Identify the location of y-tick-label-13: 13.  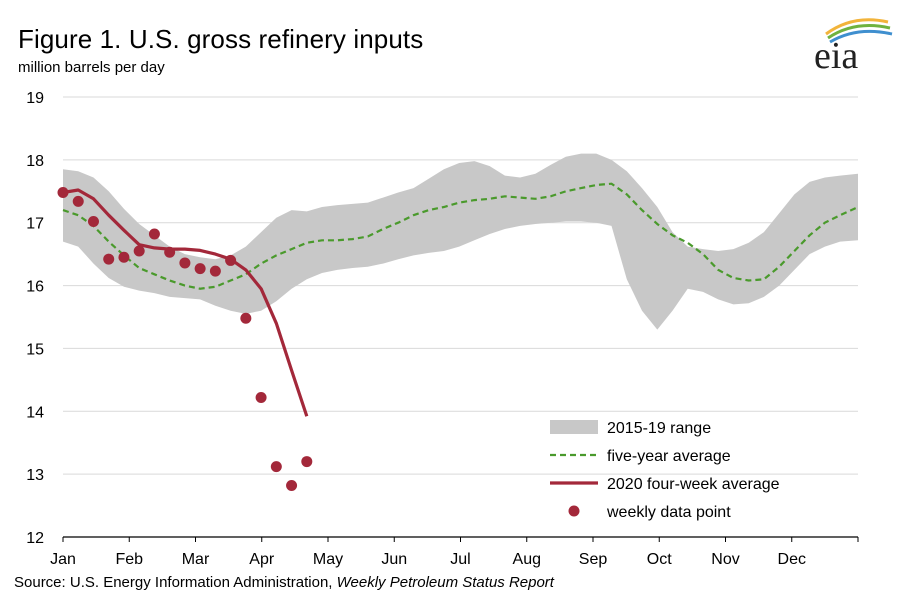
(35, 475).